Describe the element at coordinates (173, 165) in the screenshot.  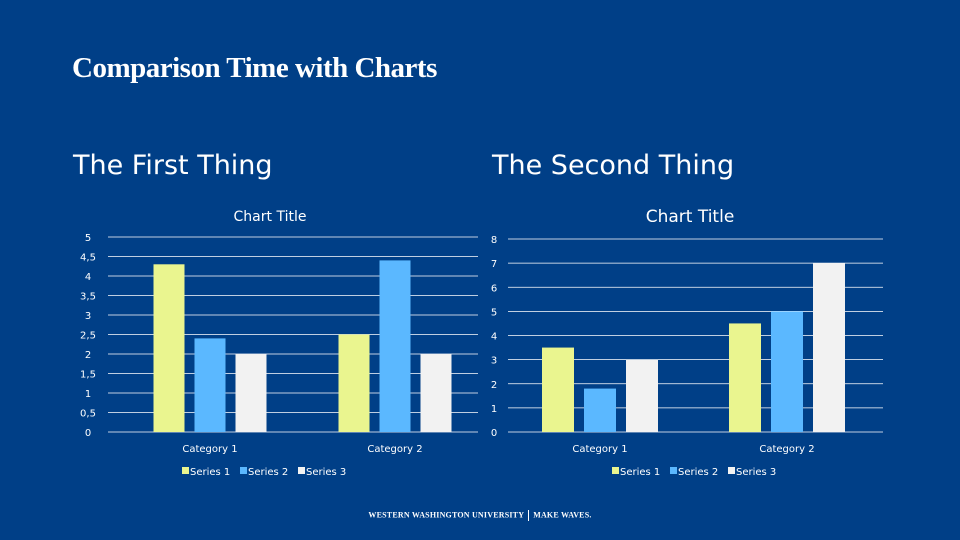
I see `left-column-heading: The First Thing` at that location.